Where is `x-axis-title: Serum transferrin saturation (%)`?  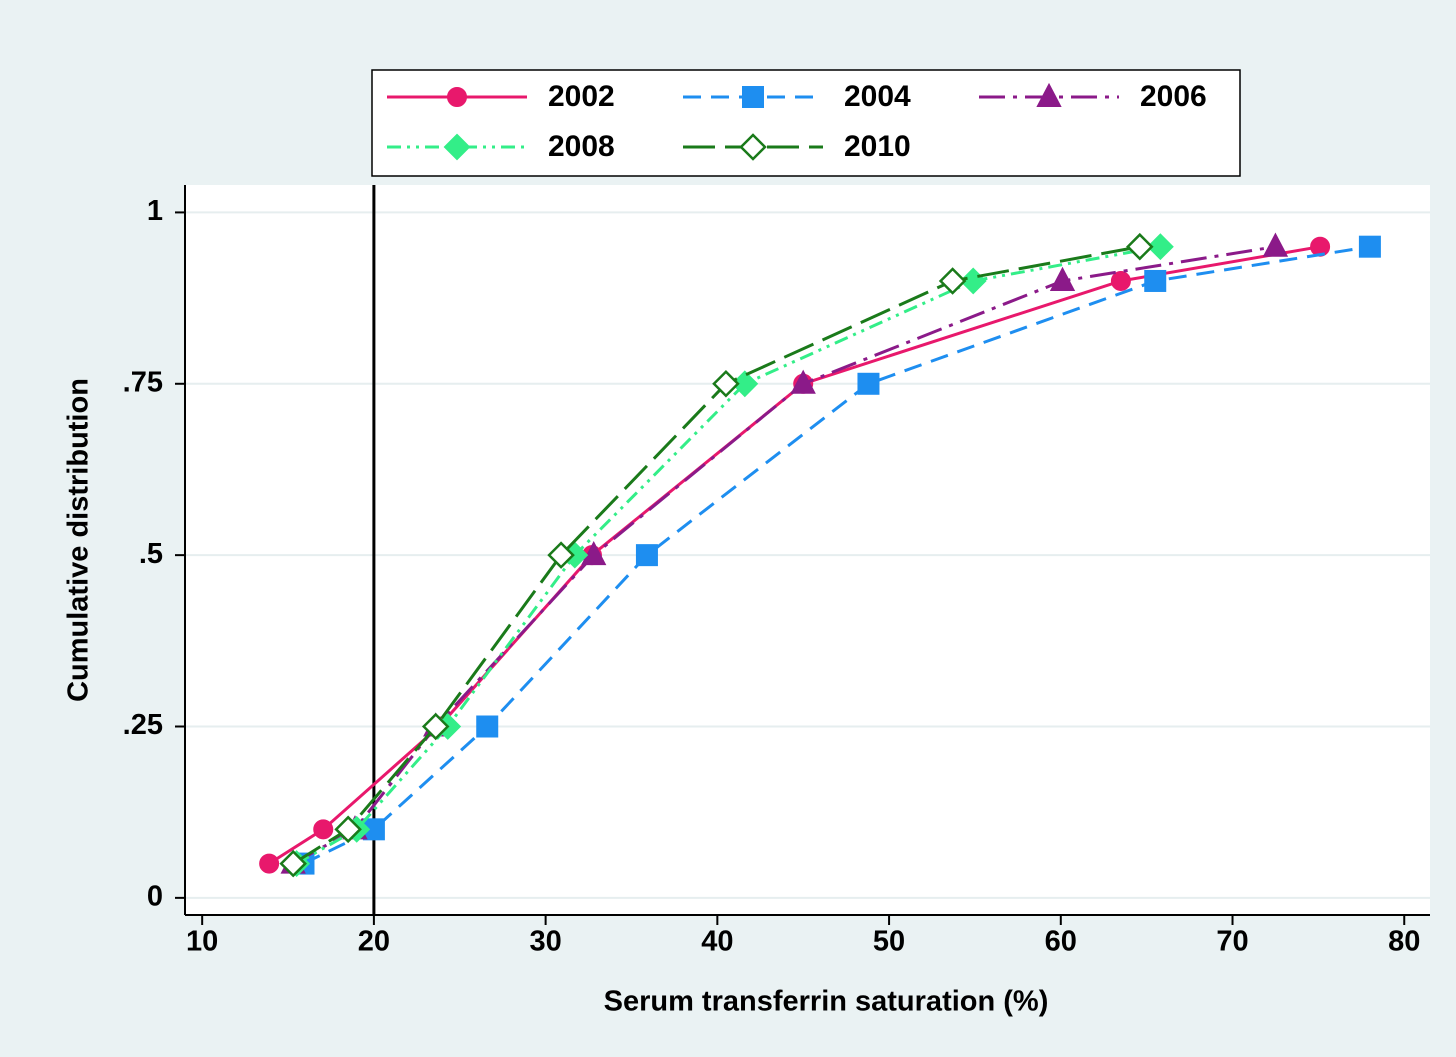
x-axis-title: Serum transferrin saturation (%) is located at coordinates (826, 1002).